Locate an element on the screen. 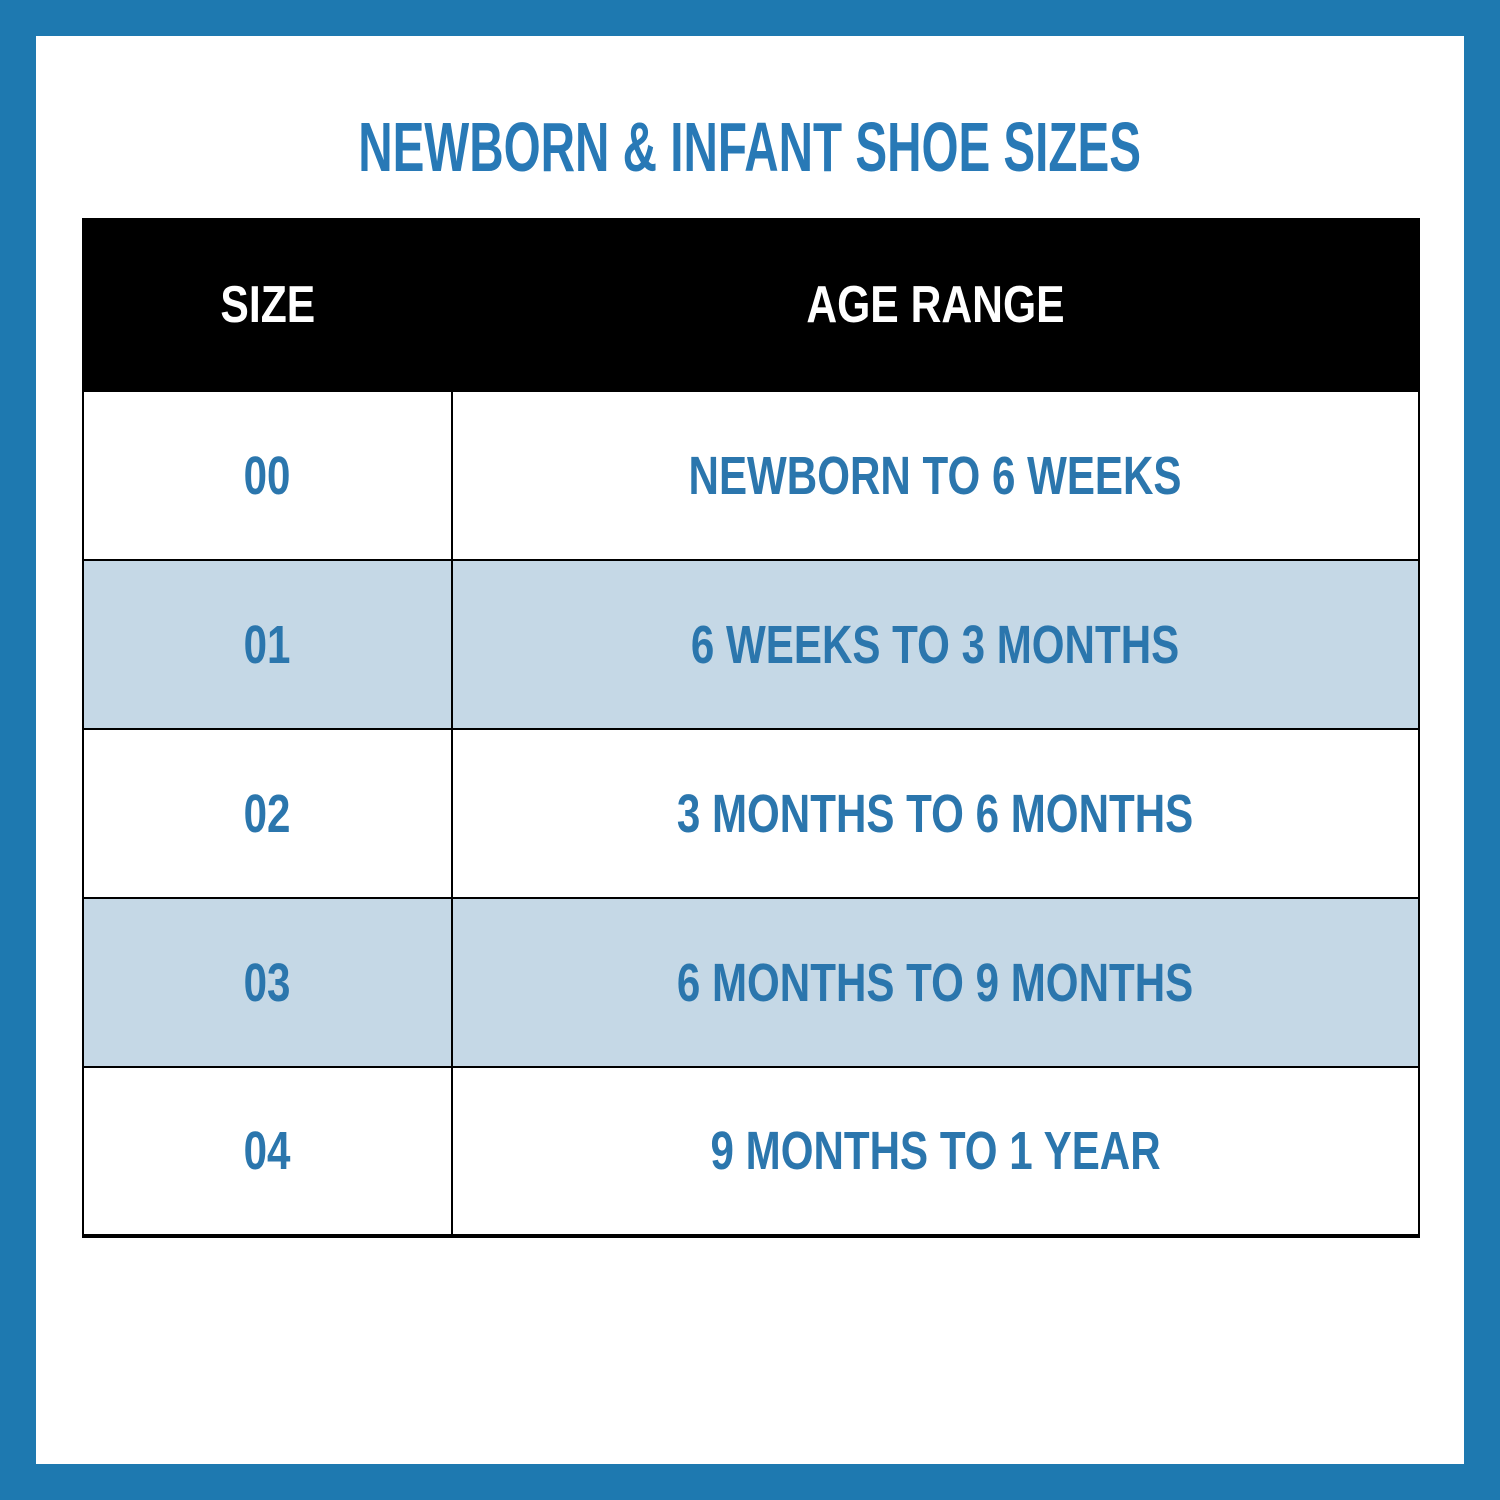  table-row: 01 6 WEEKS TO 3 MONTHS is located at coordinates (751, 644).